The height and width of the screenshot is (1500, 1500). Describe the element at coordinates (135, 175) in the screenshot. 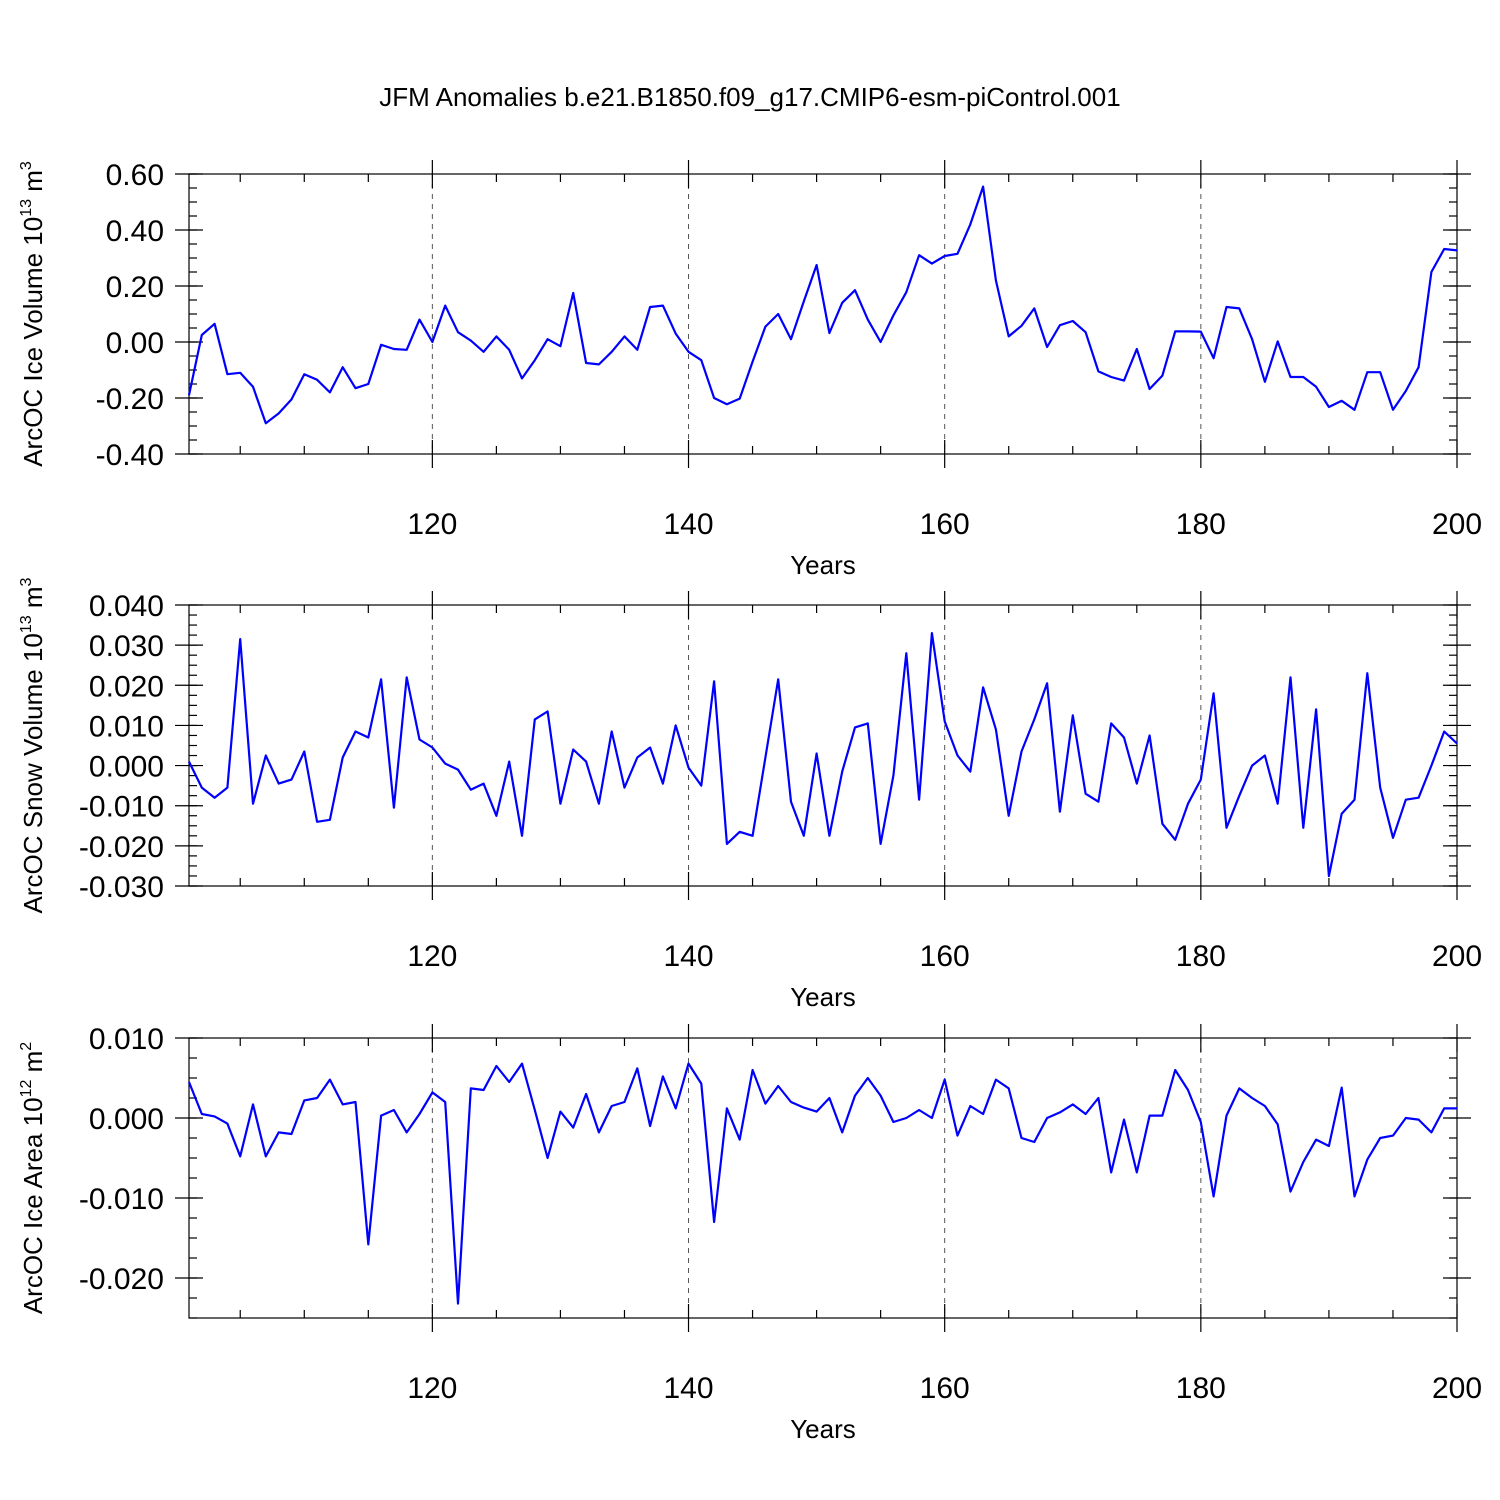

I see `y-tick-label: 0.60` at that location.